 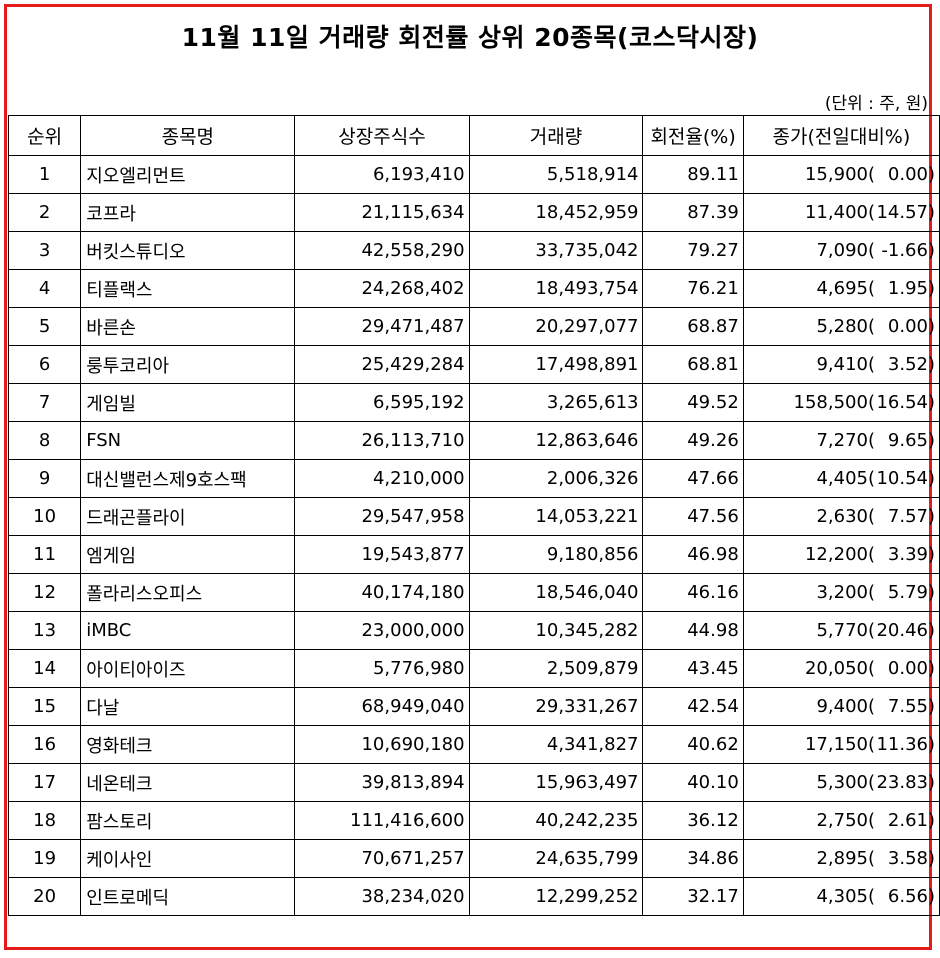 I want to click on close-price-cell: 15,900(0.00), so click(x=841, y=174).